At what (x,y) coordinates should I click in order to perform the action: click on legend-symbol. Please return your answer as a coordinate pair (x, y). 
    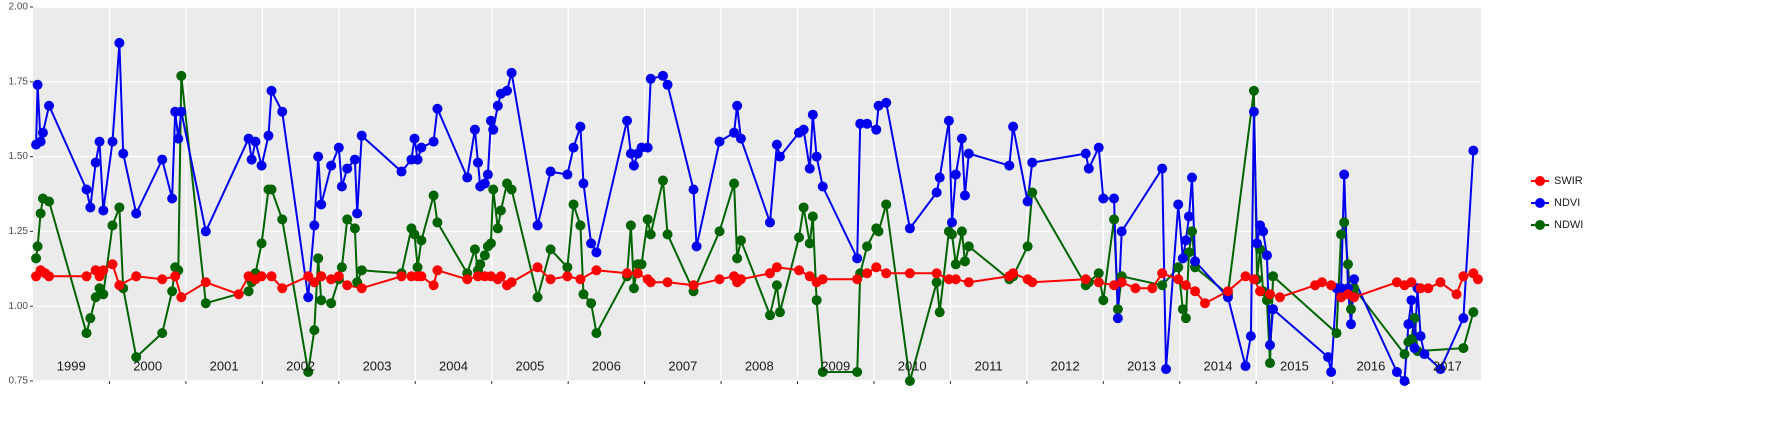
    Looking at the image, I should click on (1540, 203).